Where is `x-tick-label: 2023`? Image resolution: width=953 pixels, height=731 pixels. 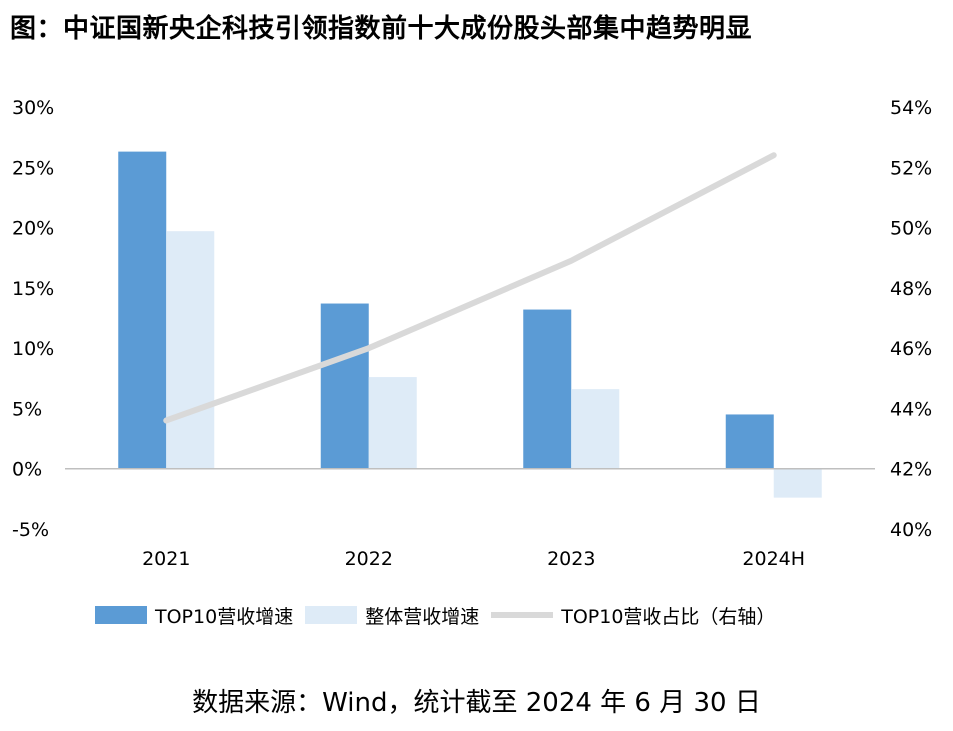 x-tick-label: 2023 is located at coordinates (571, 559).